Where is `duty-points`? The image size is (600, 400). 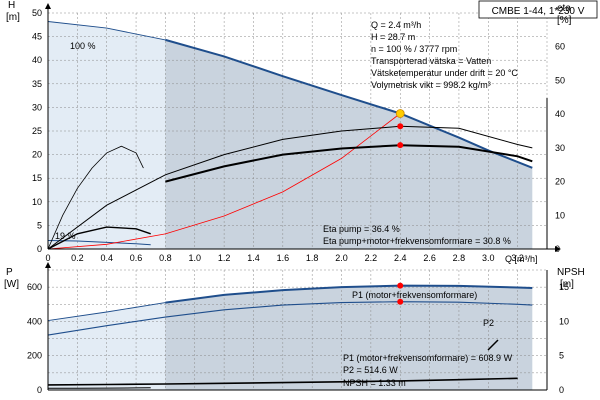
duty-points is located at coordinates (400, 207).